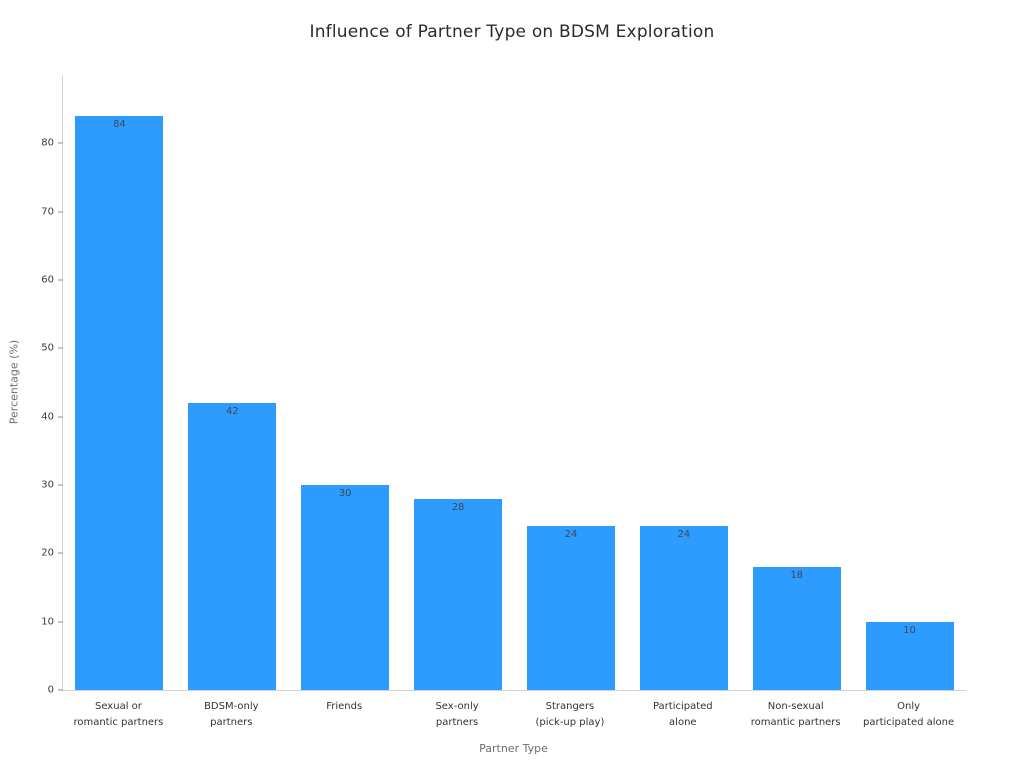 This screenshot has height=768, width=1024. Describe the element at coordinates (47, 553) in the screenshot. I see `y-tick-label: 20` at that location.